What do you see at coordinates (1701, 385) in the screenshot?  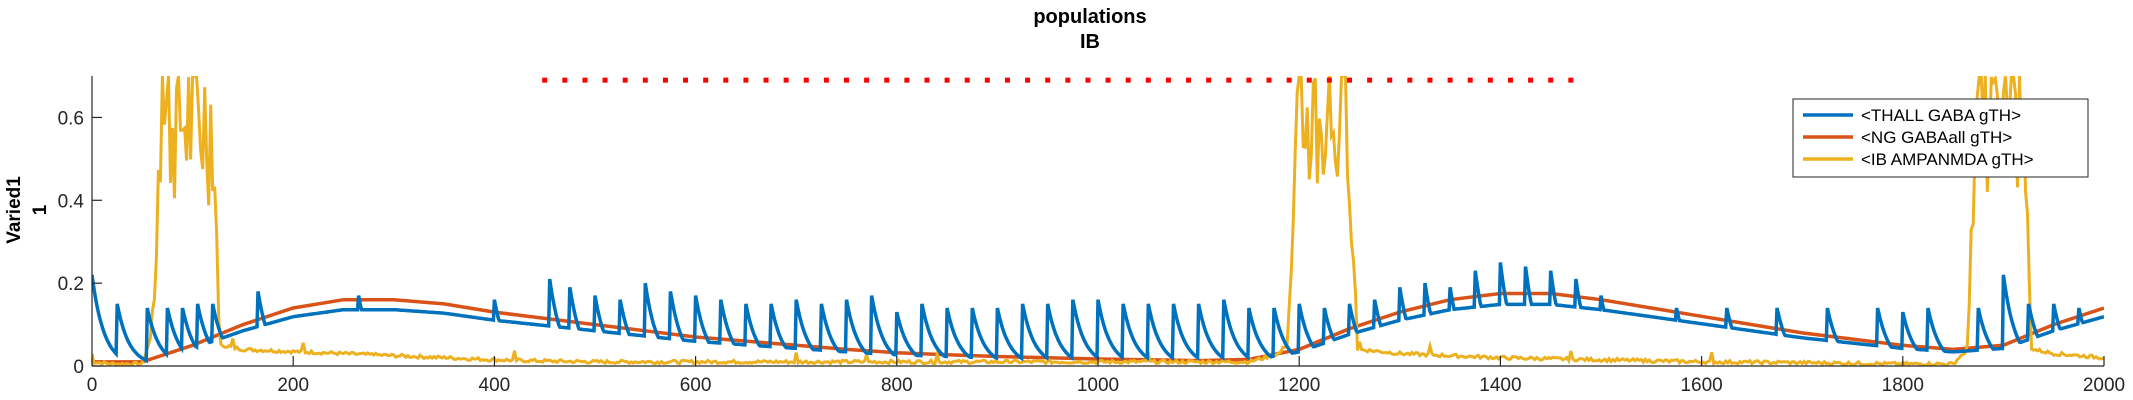 I see `x-tick-label: 1600` at bounding box center [1701, 385].